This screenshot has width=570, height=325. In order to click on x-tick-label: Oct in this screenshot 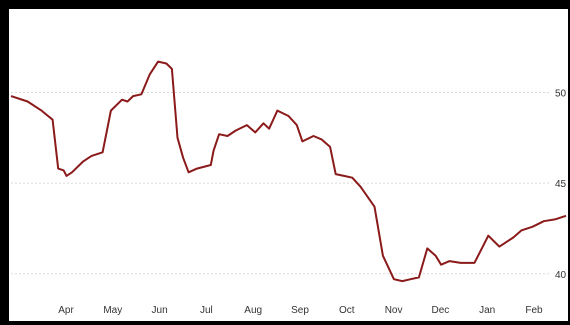, I will do `click(347, 310)`.